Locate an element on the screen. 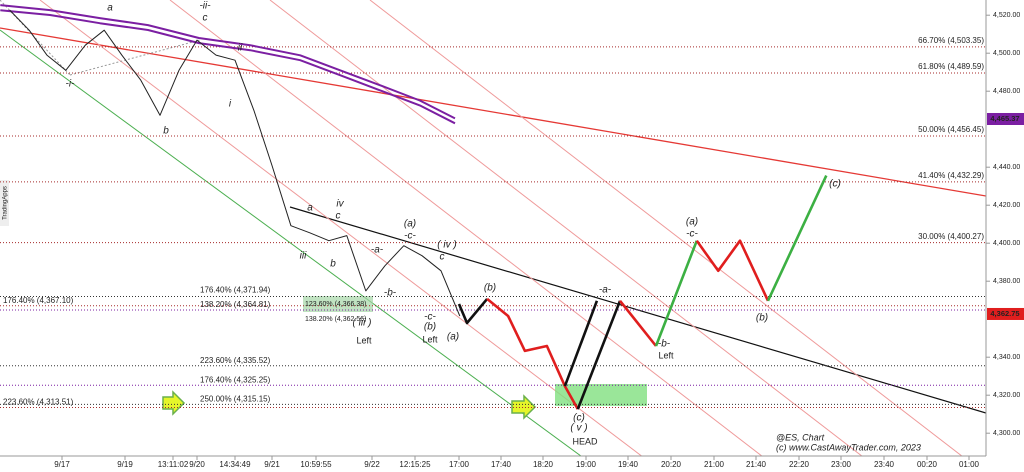 The image size is (1024, 472). x-tick-label: 12:15:25 is located at coordinates (415, 464).